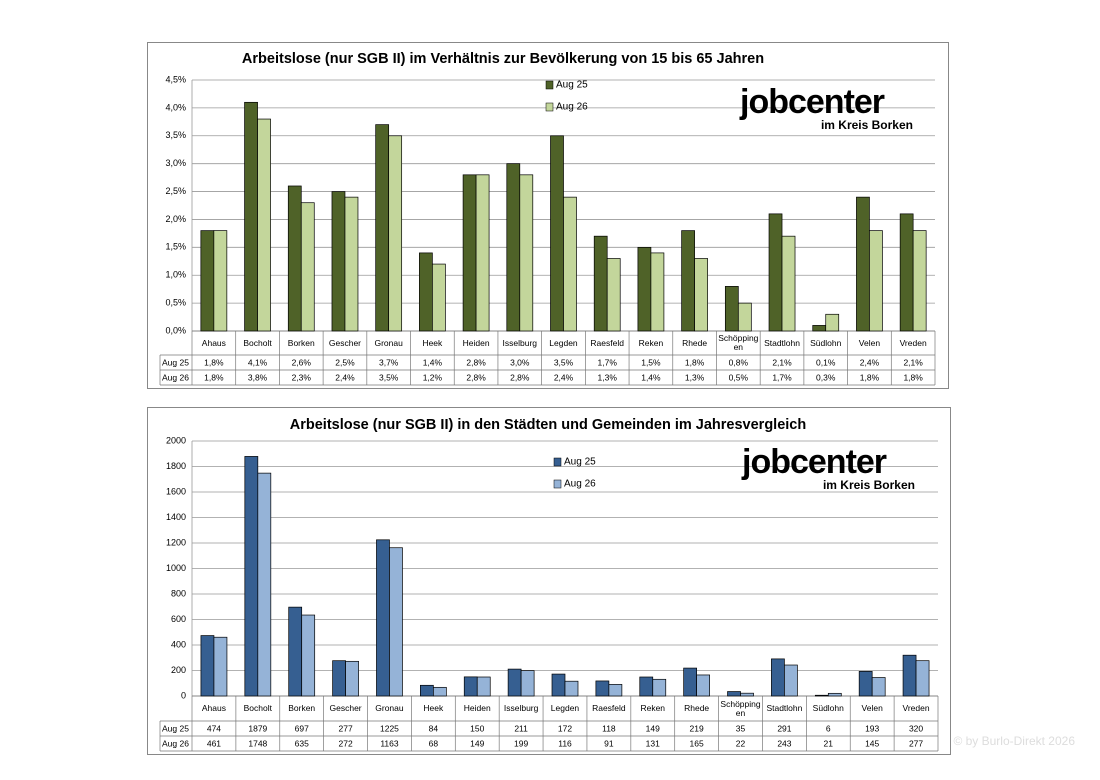 This screenshot has width=1100, height=780. What do you see at coordinates (477, 743) in the screenshot?
I see `table-cell: 149` at bounding box center [477, 743].